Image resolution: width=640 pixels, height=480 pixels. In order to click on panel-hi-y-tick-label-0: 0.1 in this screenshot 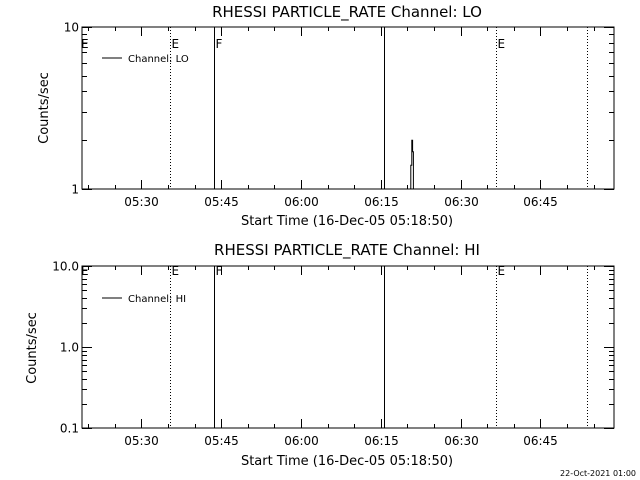, I will do `click(69, 429)`.